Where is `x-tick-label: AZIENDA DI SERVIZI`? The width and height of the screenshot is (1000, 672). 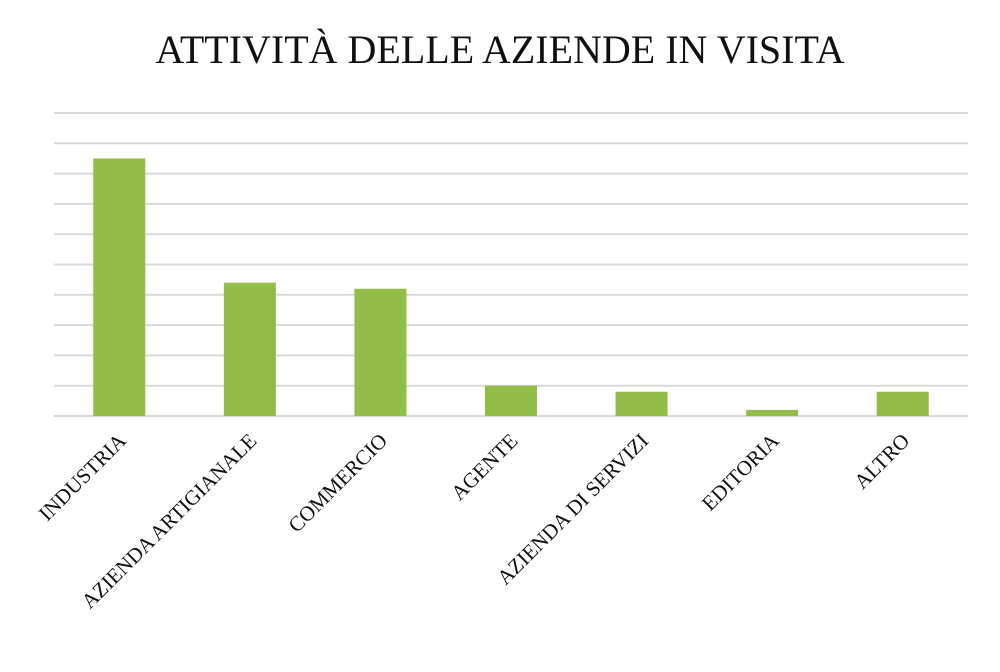 x-tick-label: AZIENDA DI SERVIZI is located at coordinates (572, 509).